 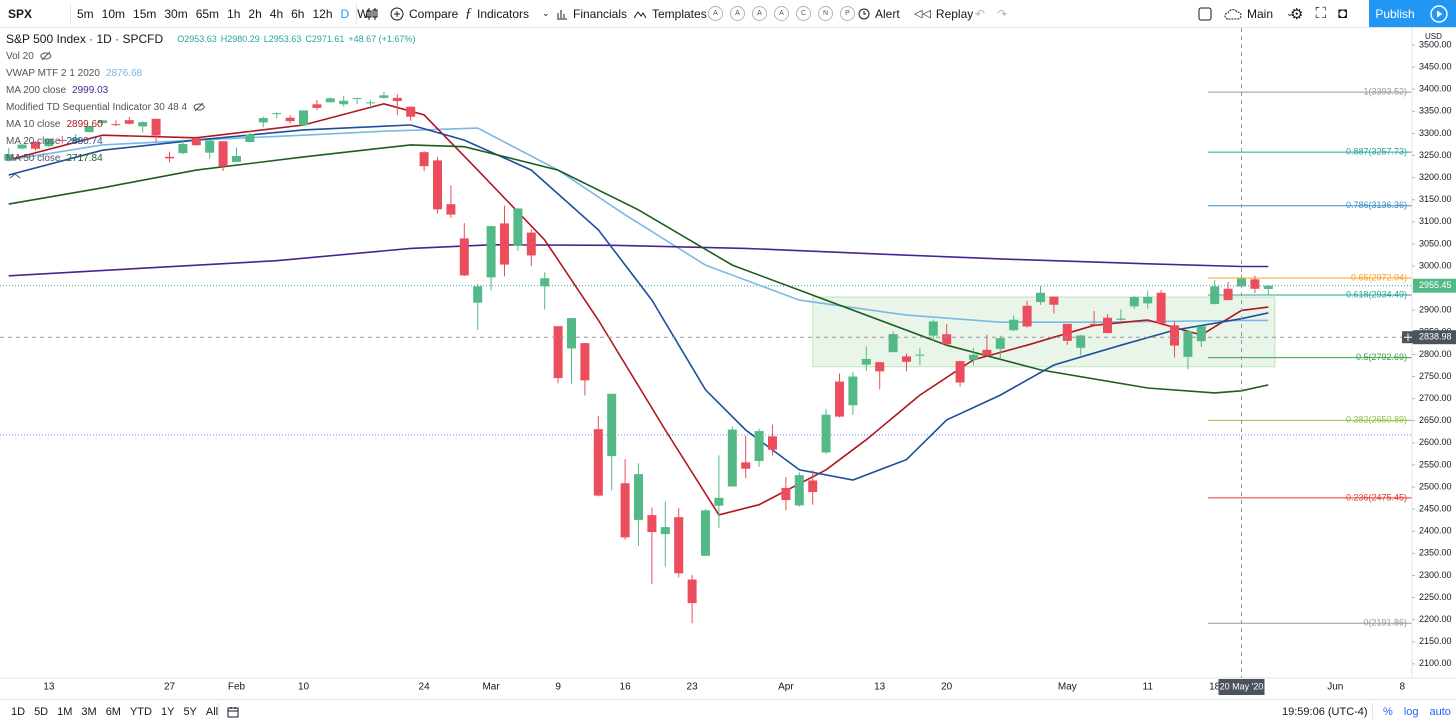 What do you see at coordinates (20, 13) in the screenshot?
I see `symbol: SPX` at bounding box center [20, 13].